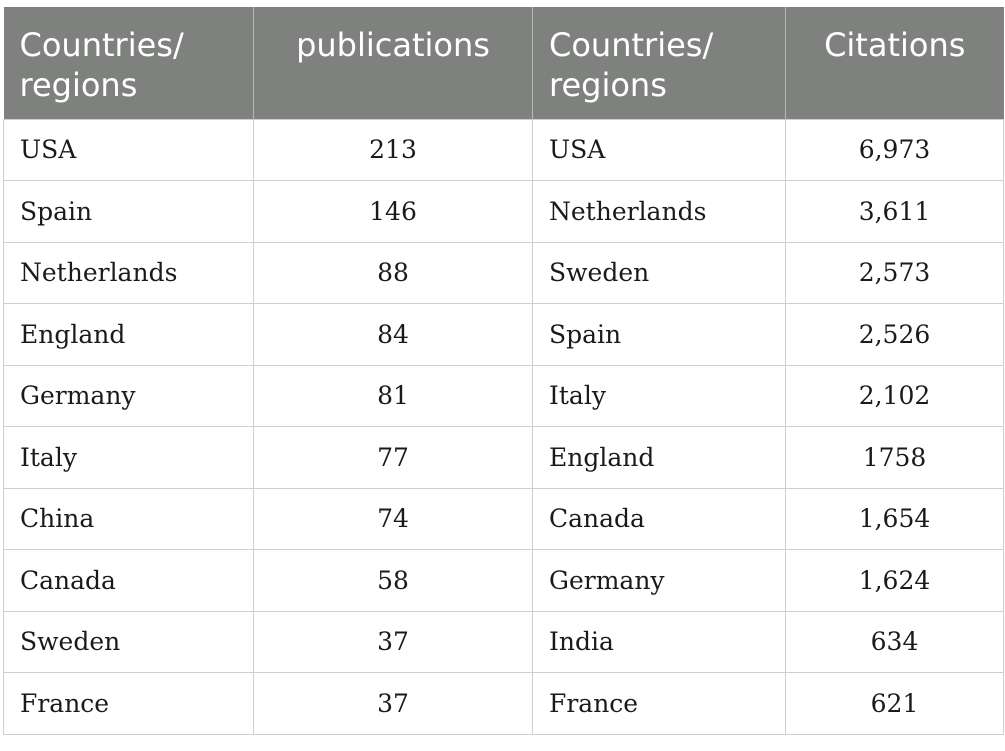  Describe the element at coordinates (128, 211) in the screenshot. I see `country-publications-cell: Spain` at that location.